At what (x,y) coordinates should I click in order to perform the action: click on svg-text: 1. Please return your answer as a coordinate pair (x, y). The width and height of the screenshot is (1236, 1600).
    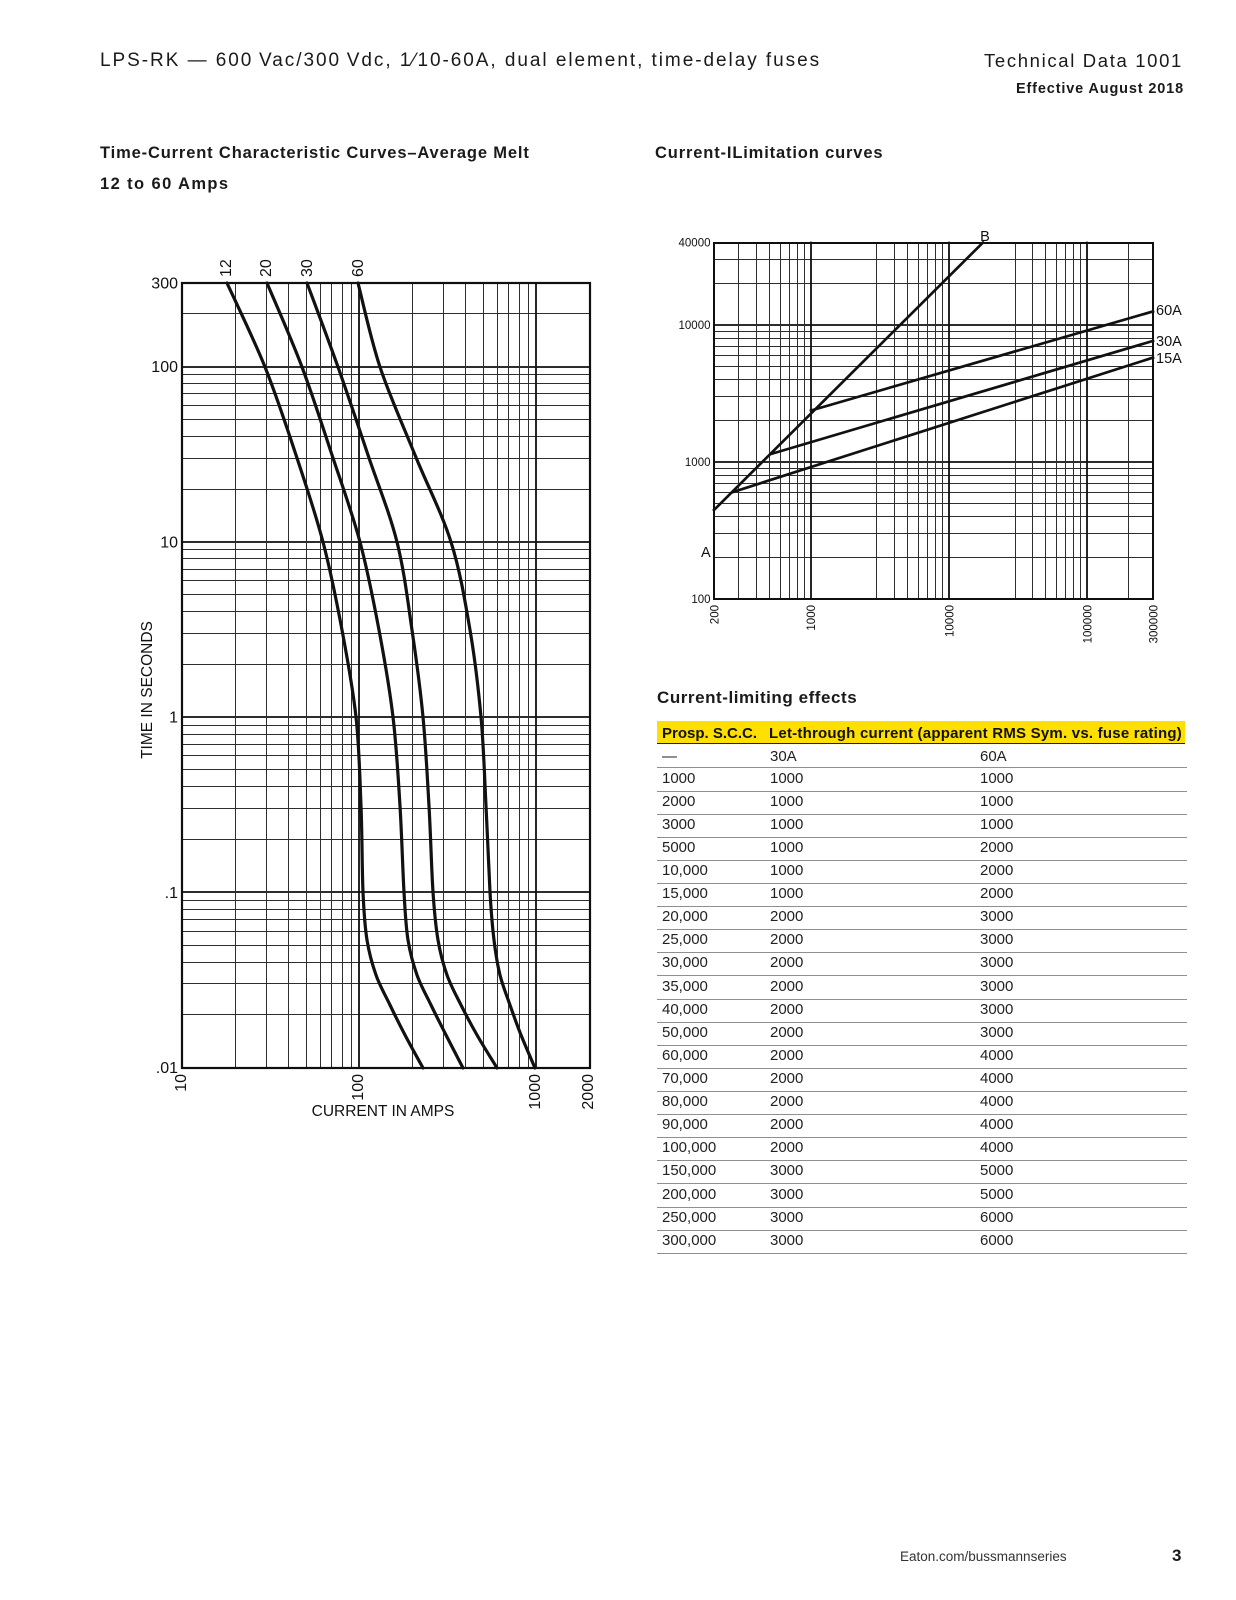
    Looking at the image, I should click on (173, 718).